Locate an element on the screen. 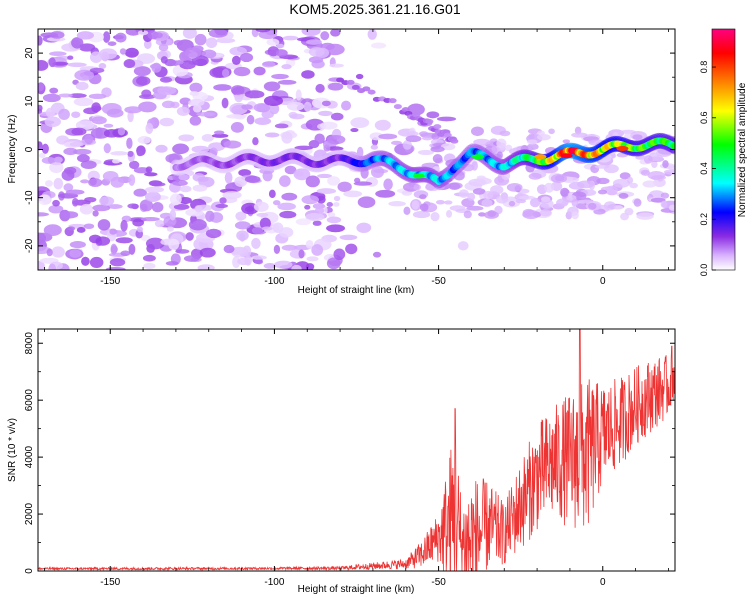  y-tick-label: 6000 is located at coordinates (29, 400).